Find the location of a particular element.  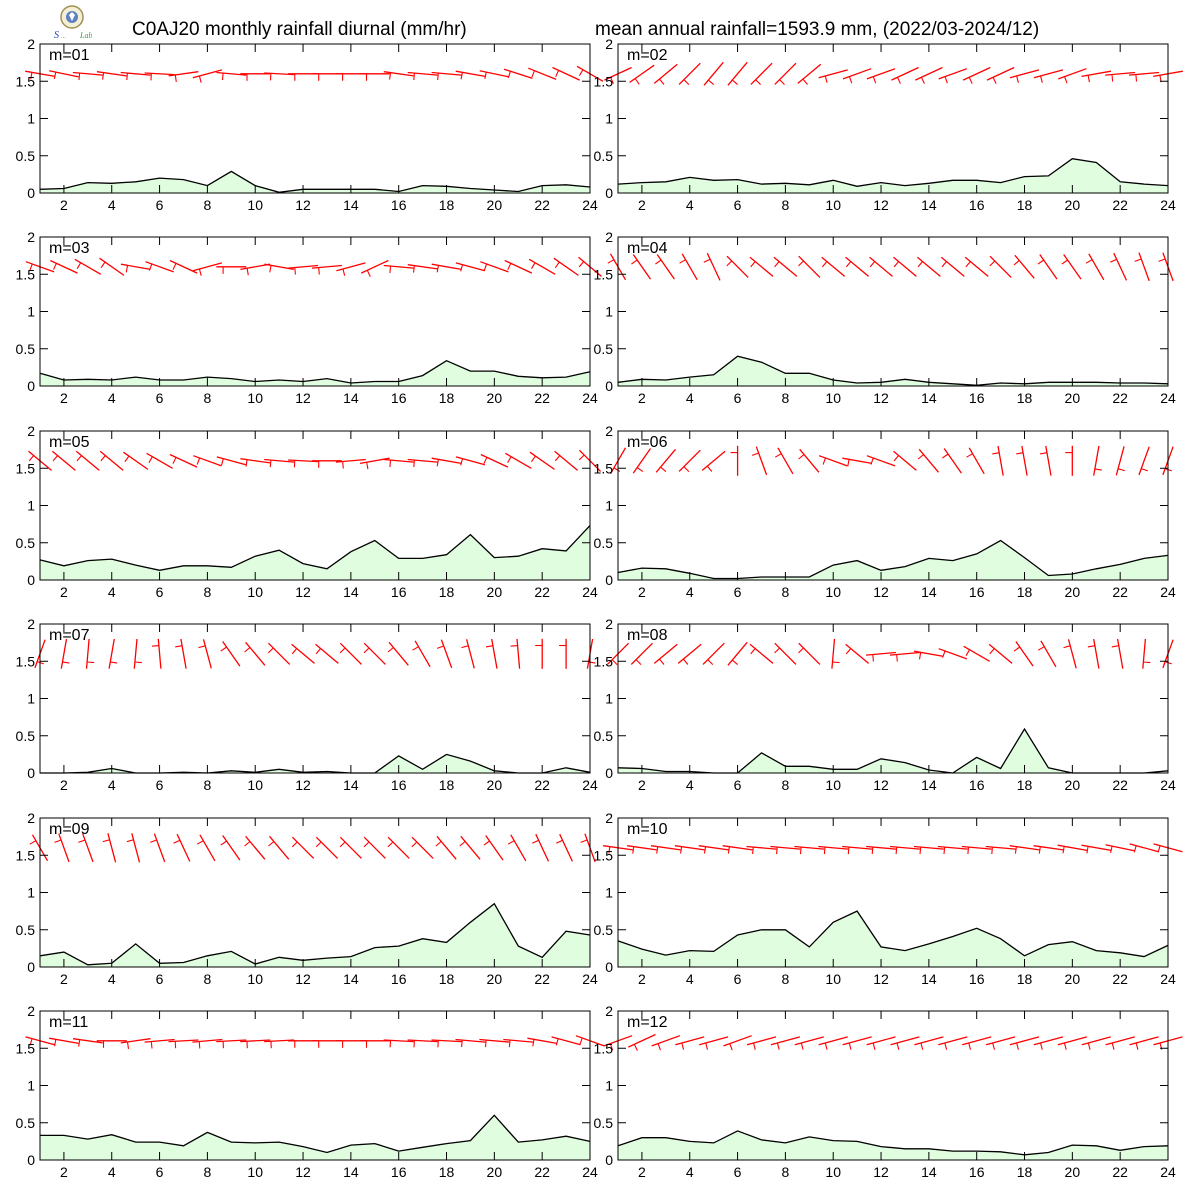

panel-2-month-label: m=02 is located at coordinates (647, 55).